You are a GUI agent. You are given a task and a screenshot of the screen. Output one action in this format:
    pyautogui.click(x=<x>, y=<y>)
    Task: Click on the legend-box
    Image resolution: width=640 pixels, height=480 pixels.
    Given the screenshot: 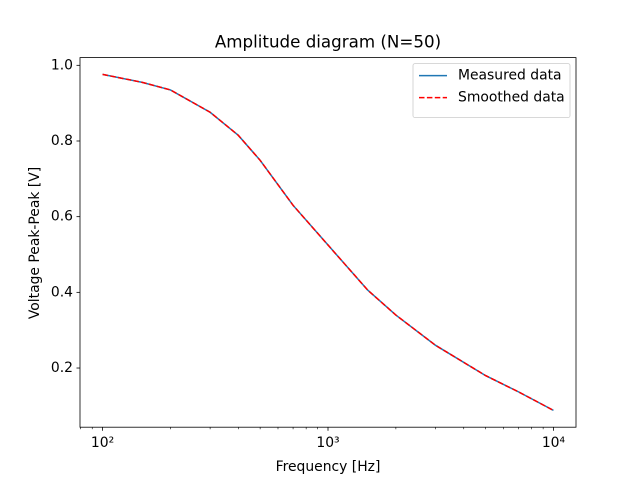 What is the action you would take?
    pyautogui.click(x=491, y=90)
    